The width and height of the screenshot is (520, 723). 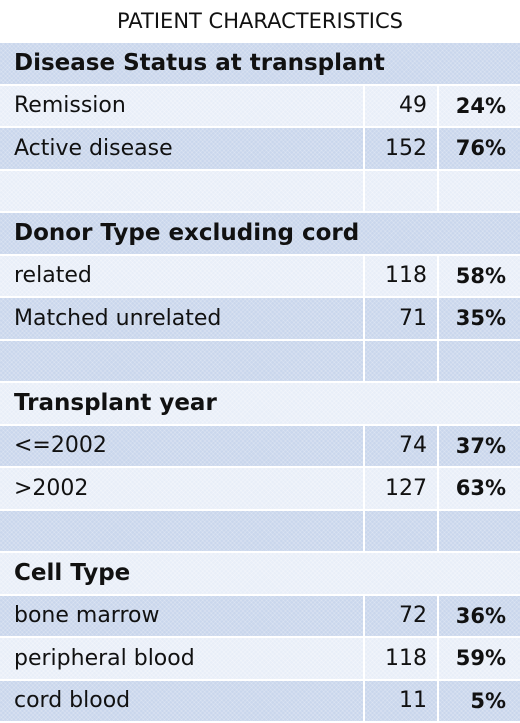 What do you see at coordinates (182, 658) in the screenshot?
I see `row-label: peripheral blood` at bounding box center [182, 658].